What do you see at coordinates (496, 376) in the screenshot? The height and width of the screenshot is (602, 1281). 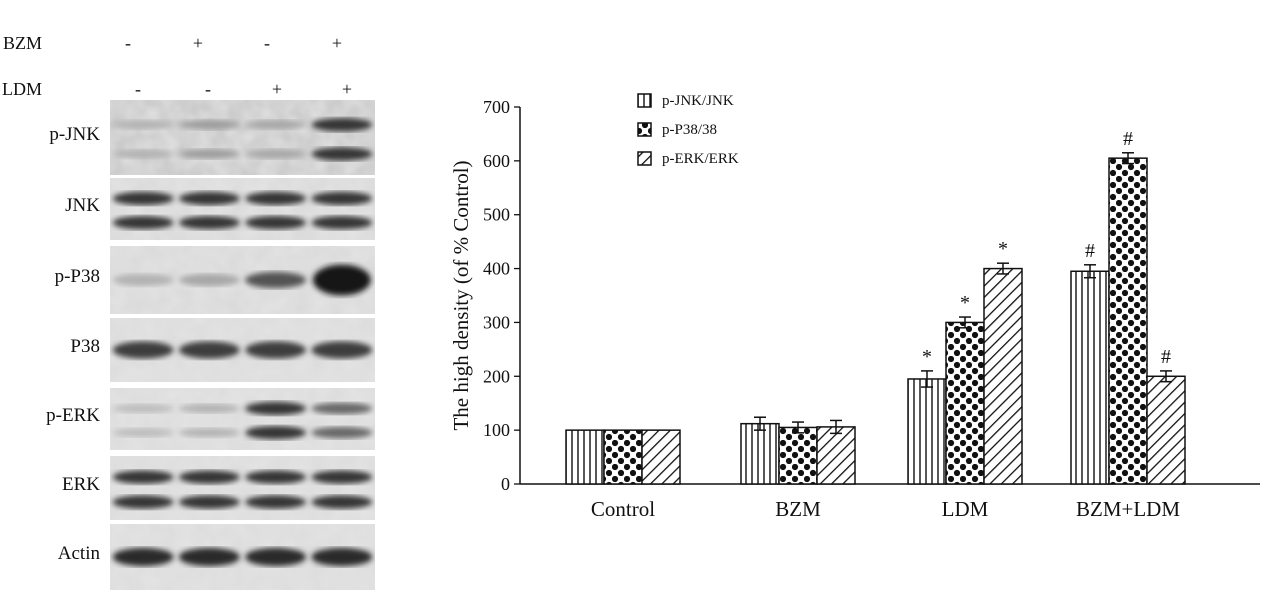 I see `y-tick-label: 200` at bounding box center [496, 376].